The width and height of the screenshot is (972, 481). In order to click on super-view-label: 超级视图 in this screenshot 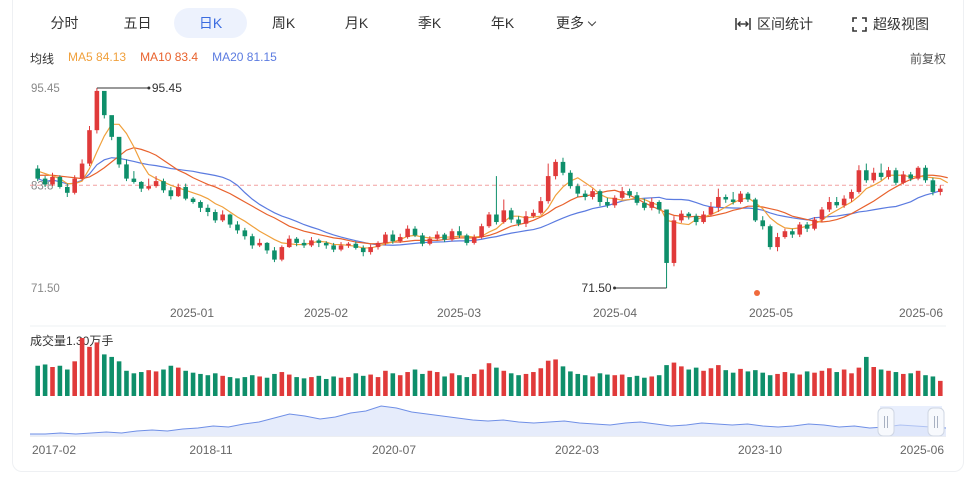, I will do `click(901, 24)`.